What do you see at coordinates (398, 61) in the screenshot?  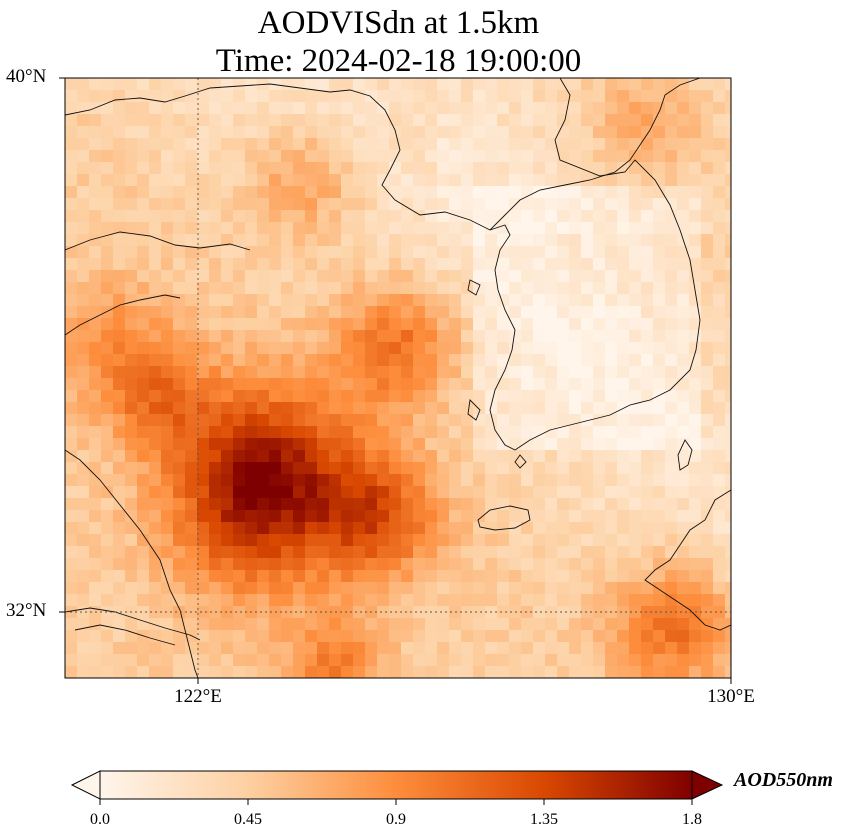 I see `title-line-2: Time: 2024-02-18 19:00:00` at bounding box center [398, 61].